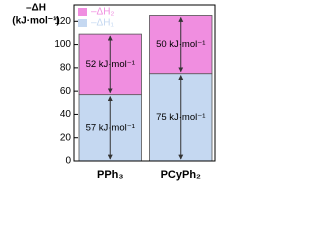  Describe the element at coordinates (180, 117) in the screenshot. I see `value-label: 75 kJ·mol⁻¹` at that location.